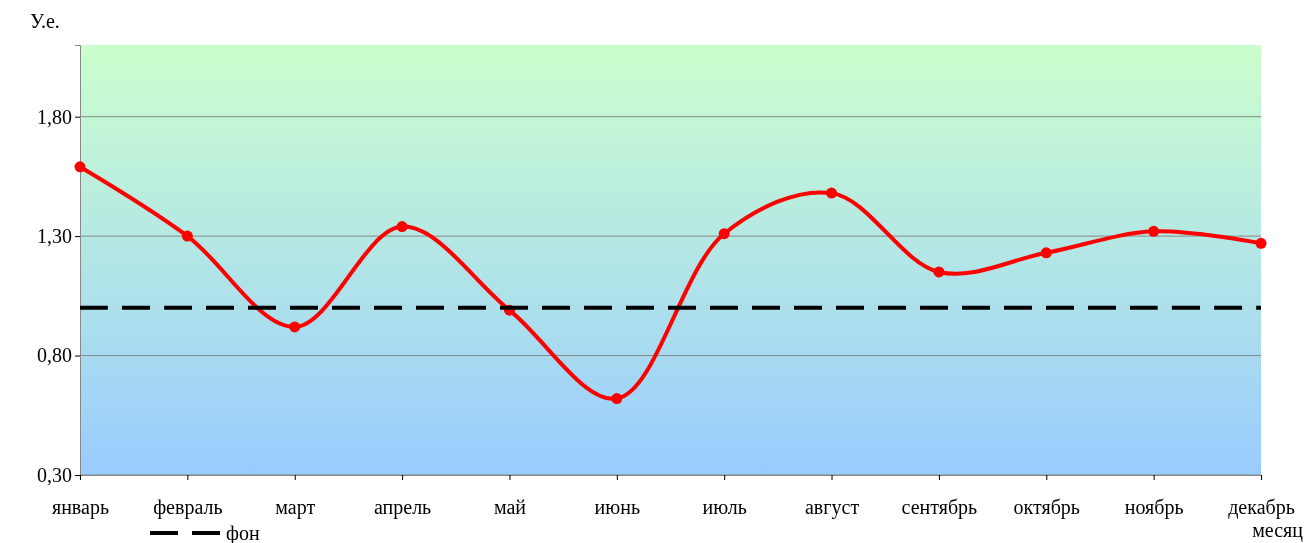 The height and width of the screenshot is (543, 1309). What do you see at coordinates (54, 116) in the screenshot?
I see `y-tick-label: 1,80` at bounding box center [54, 116].